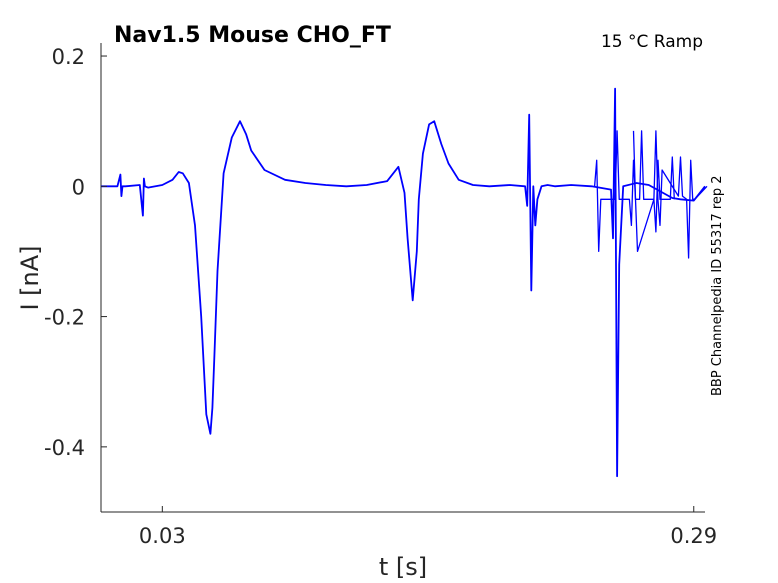 The width and height of the screenshot is (778, 583). I want to click on x-tick-label: 0.29, so click(693, 536).